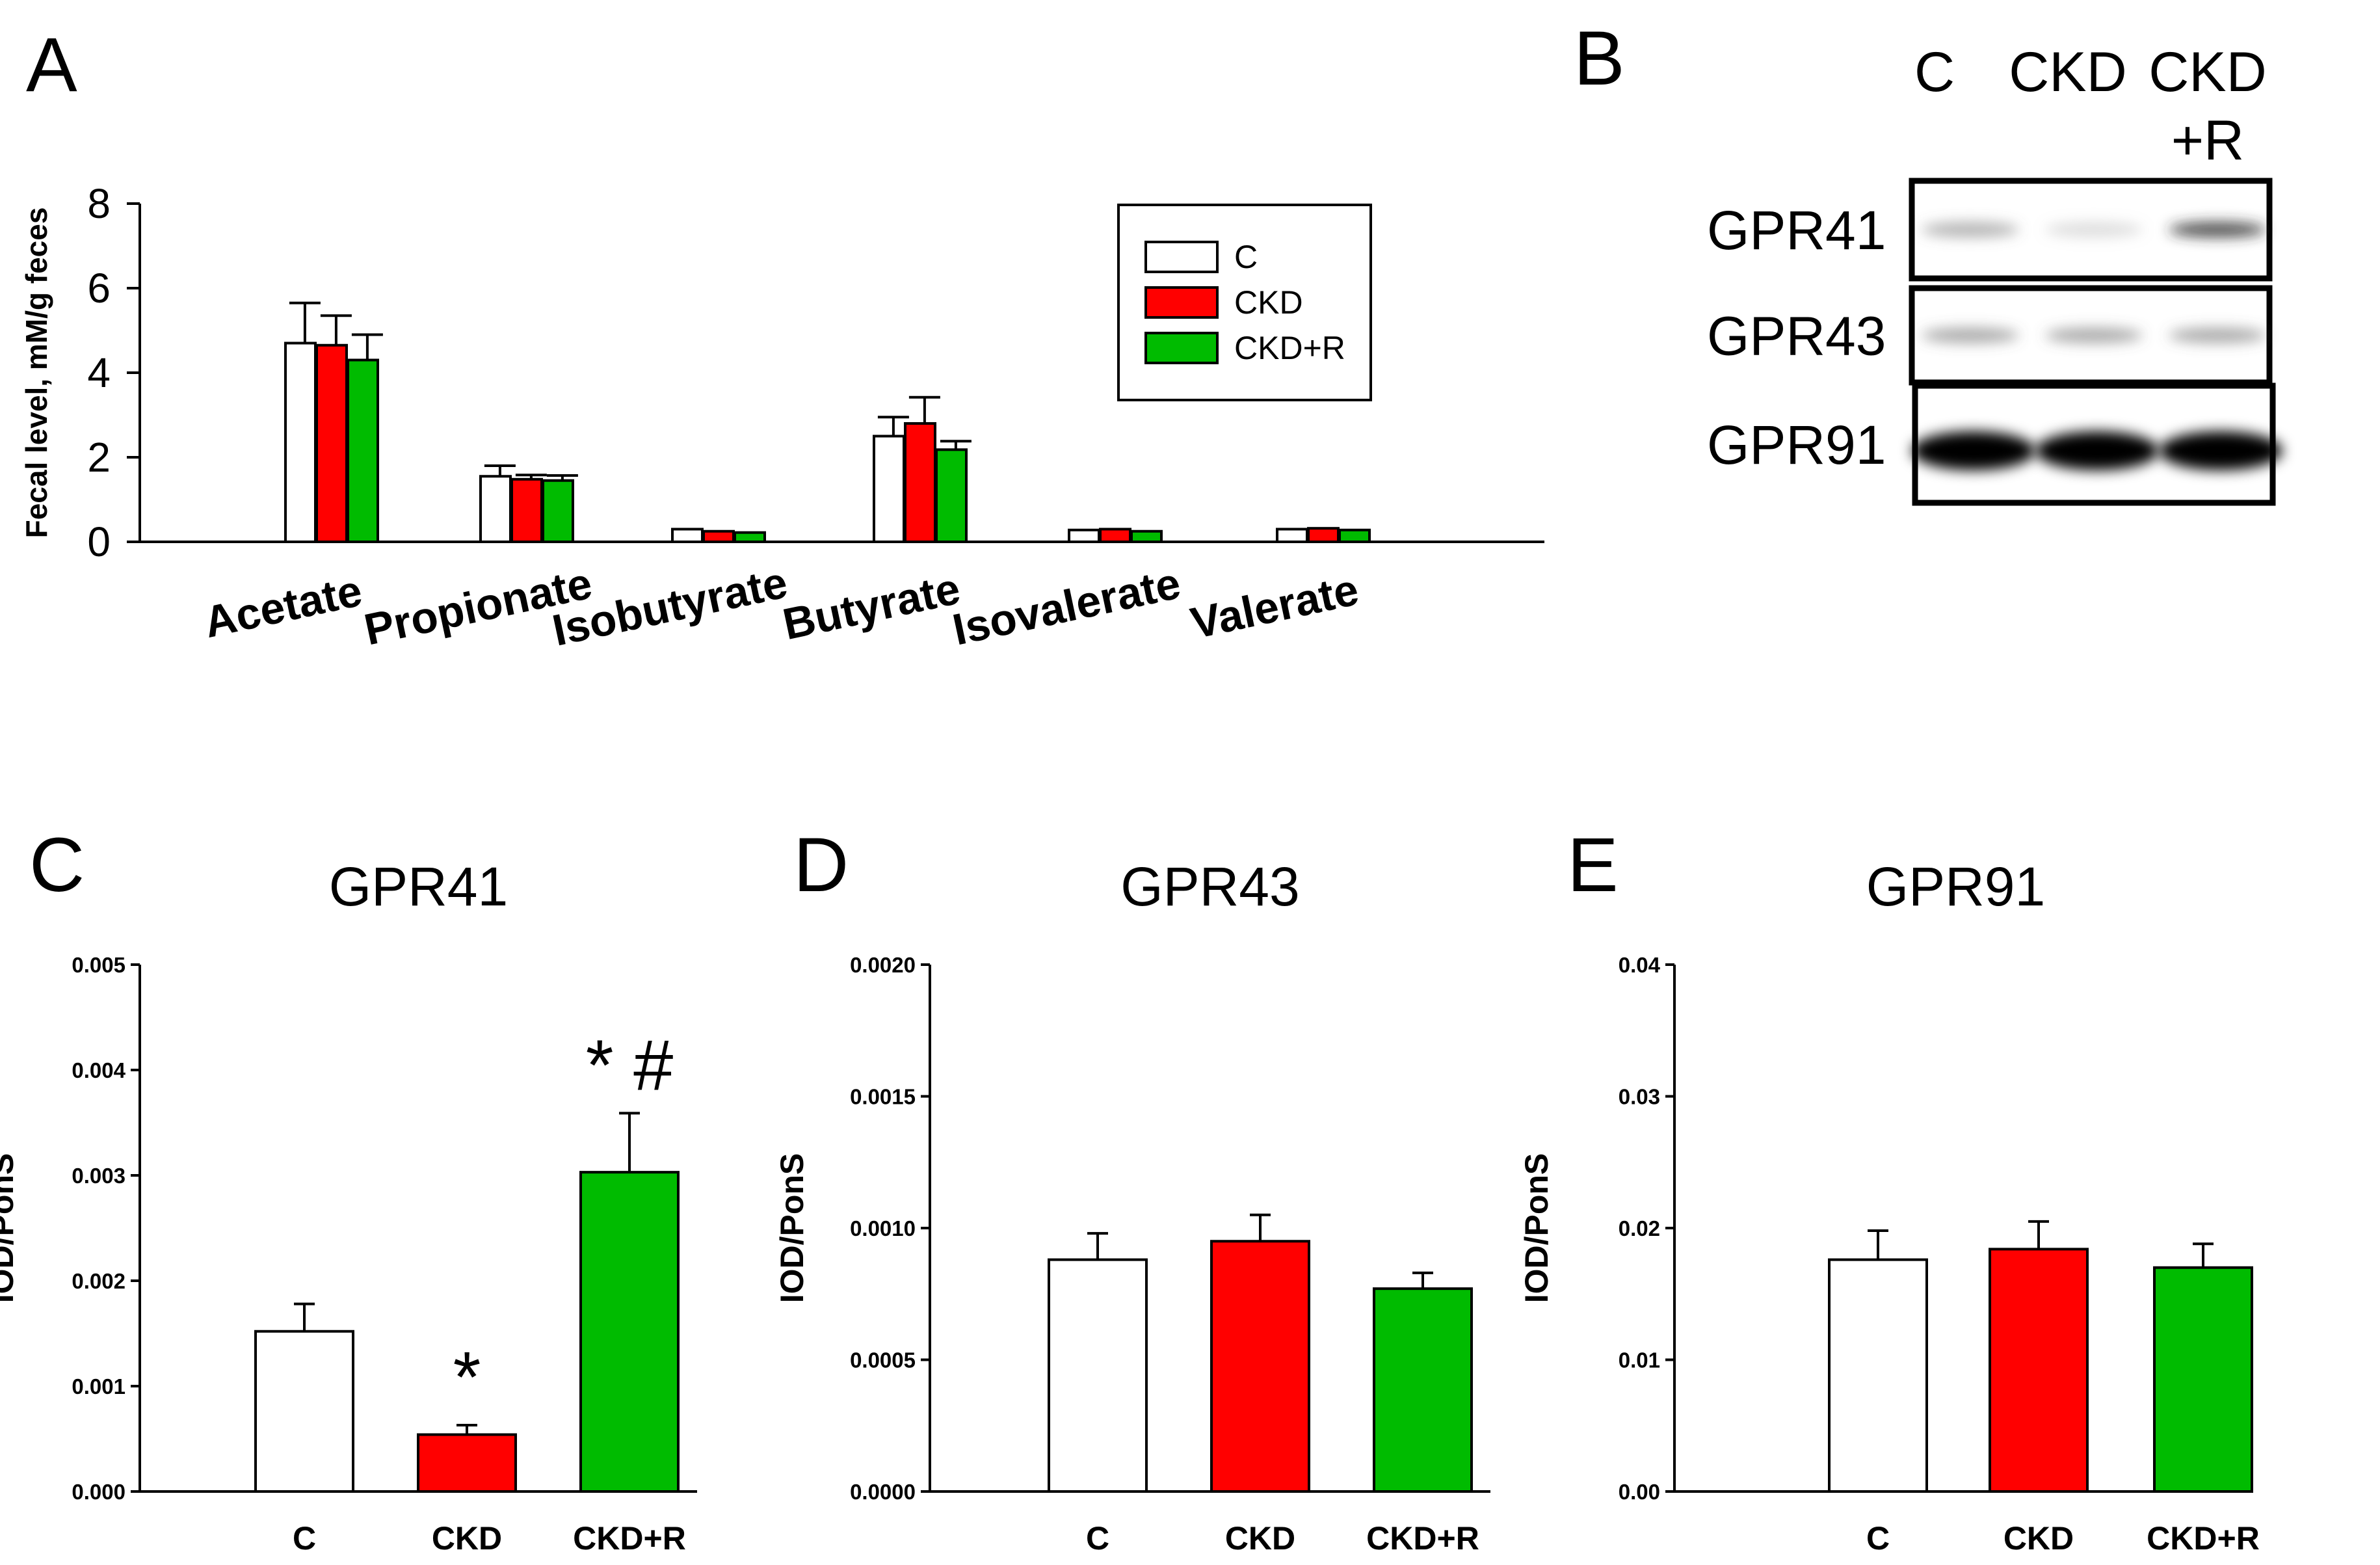  What do you see at coordinates (629, 1539) in the screenshot?
I see `chart-c-category-label-ckd-r: CKD+R` at bounding box center [629, 1539].